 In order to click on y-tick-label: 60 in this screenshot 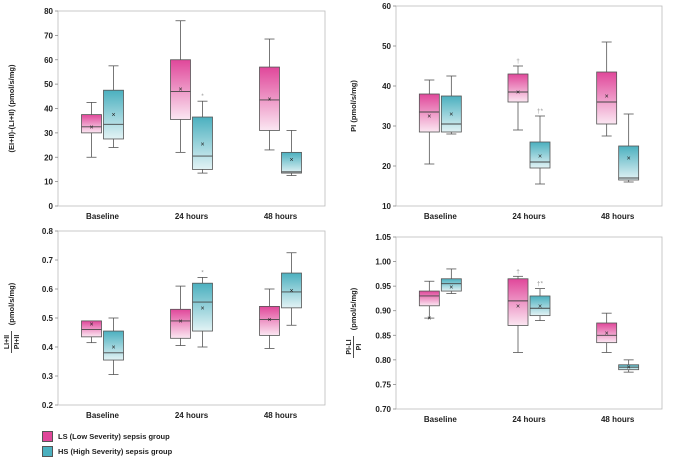, I will do `click(48, 60)`.